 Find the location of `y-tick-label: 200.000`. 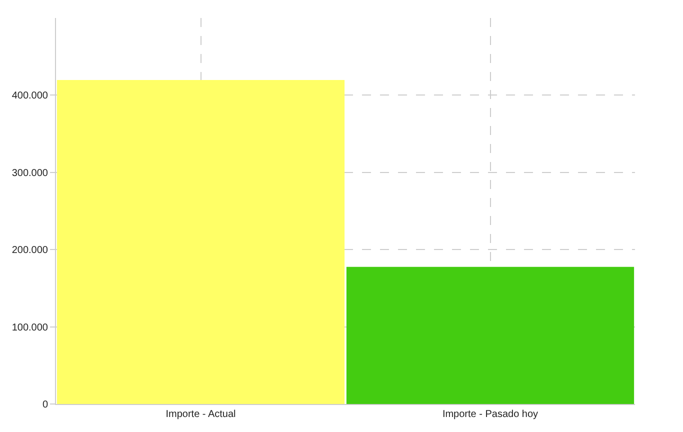

y-tick-label: 200.000 is located at coordinates (30, 250).